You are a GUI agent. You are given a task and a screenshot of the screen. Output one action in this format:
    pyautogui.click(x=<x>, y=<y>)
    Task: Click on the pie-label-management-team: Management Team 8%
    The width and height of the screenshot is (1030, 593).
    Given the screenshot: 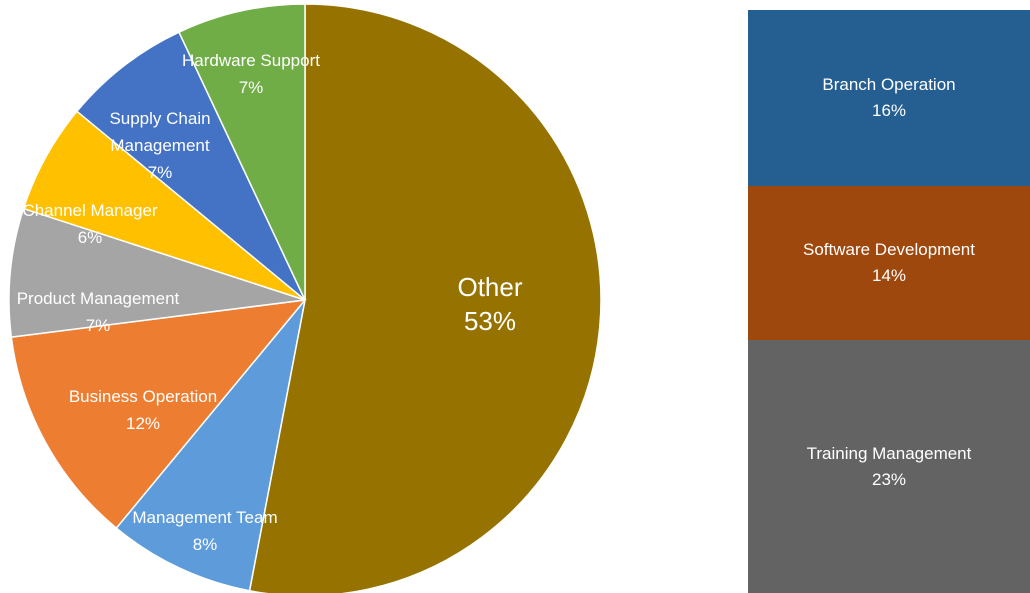 What is the action you would take?
    pyautogui.click(x=204, y=531)
    